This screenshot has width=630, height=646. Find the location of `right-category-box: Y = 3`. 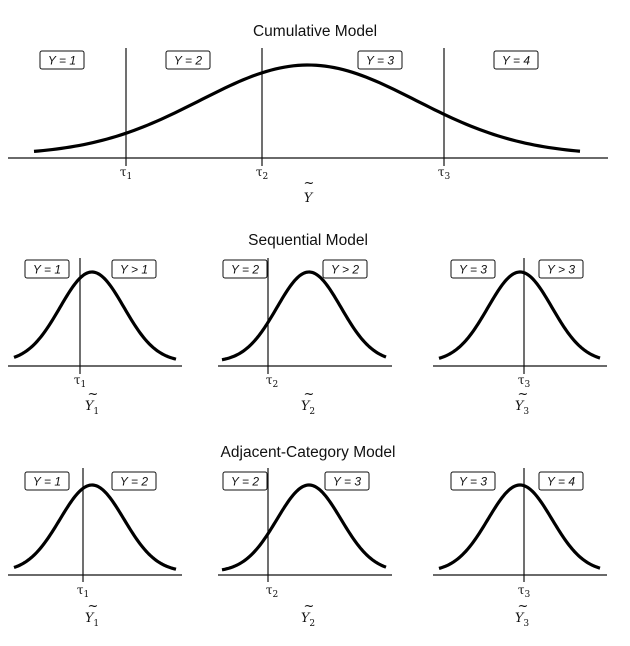

right-category-box: Y = 3 is located at coordinates (347, 481).